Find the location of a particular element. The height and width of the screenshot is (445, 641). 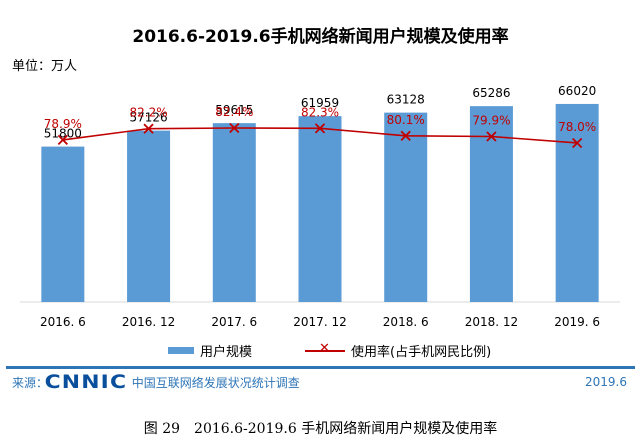

legend-item-line: 使用率(占手机网民比例) is located at coordinates (398, 350).